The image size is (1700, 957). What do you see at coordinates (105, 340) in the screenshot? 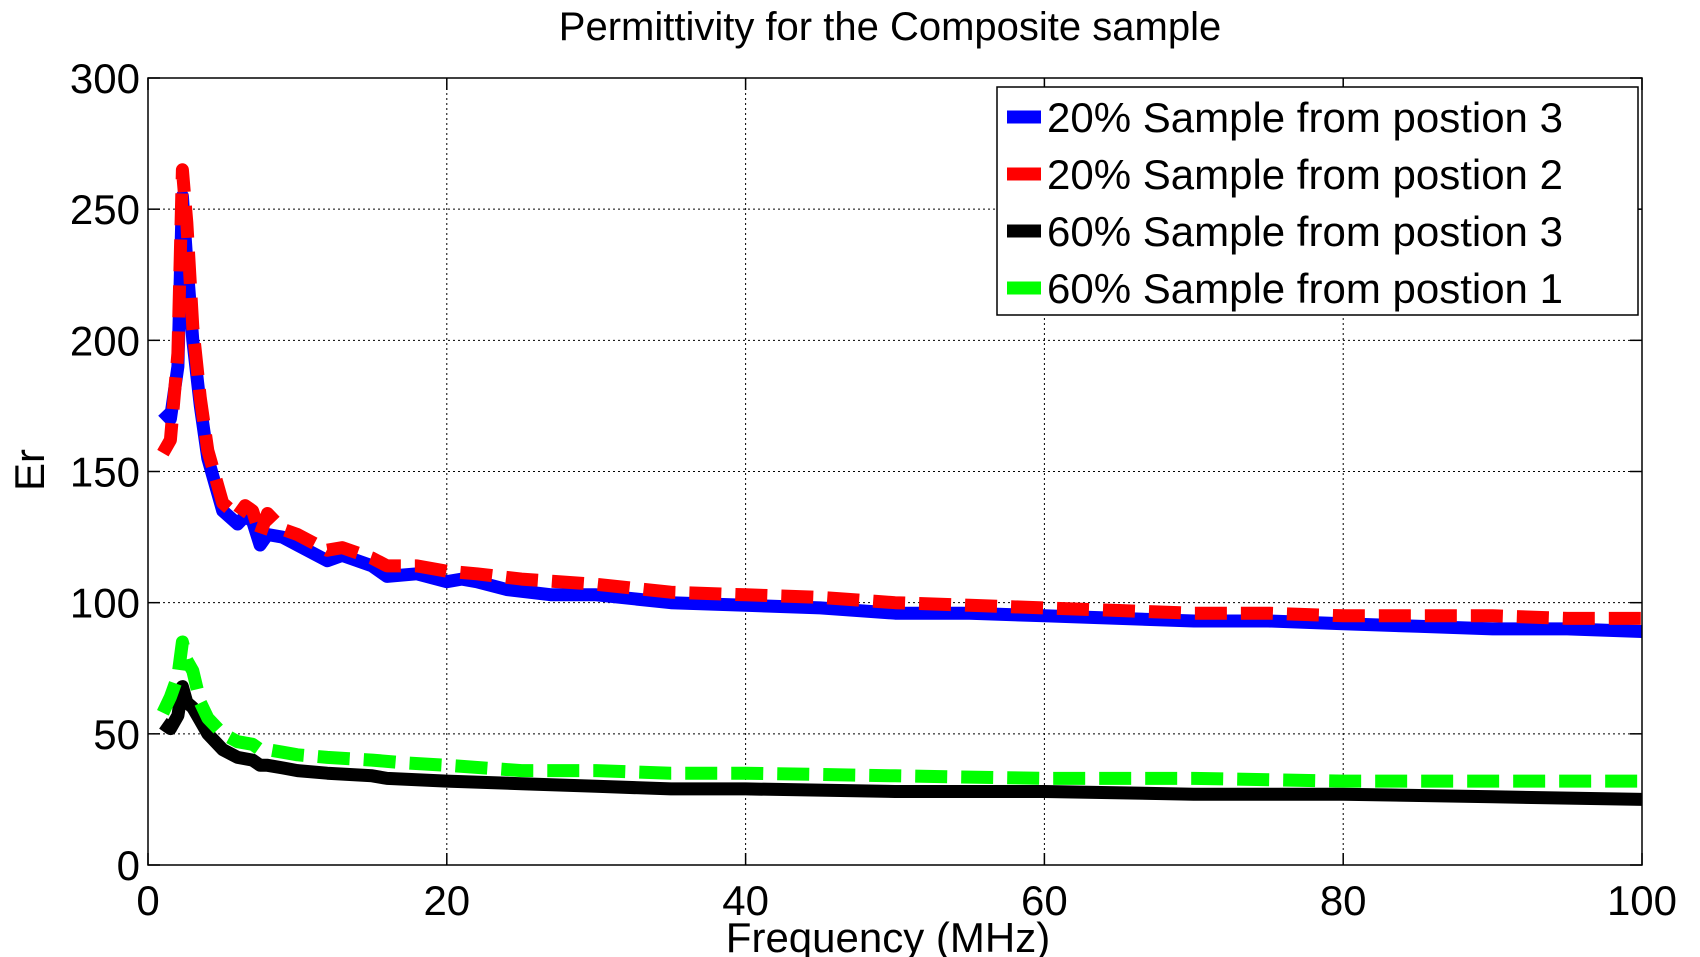
I see `y-tick-label: 200` at bounding box center [105, 340].